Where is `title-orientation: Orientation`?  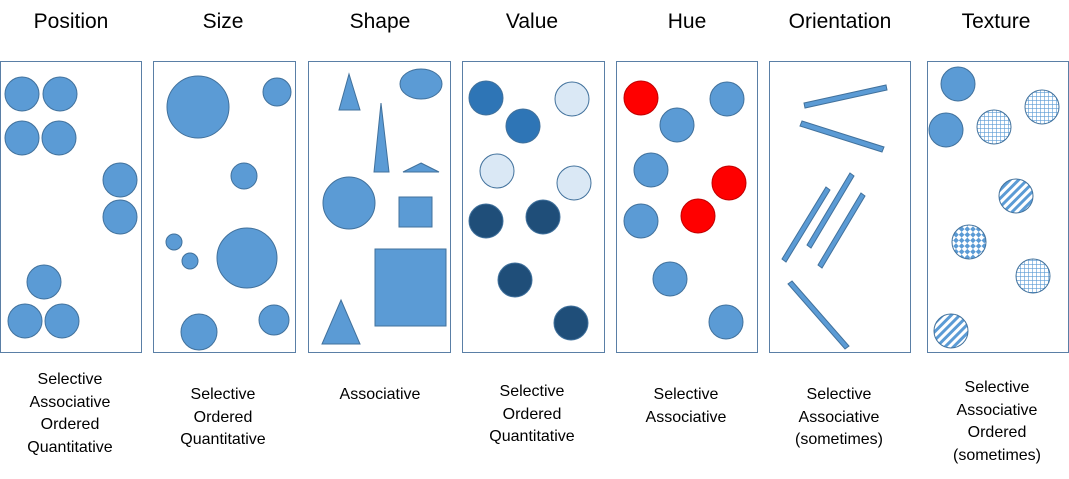
title-orientation: Orientation is located at coordinates (840, 21).